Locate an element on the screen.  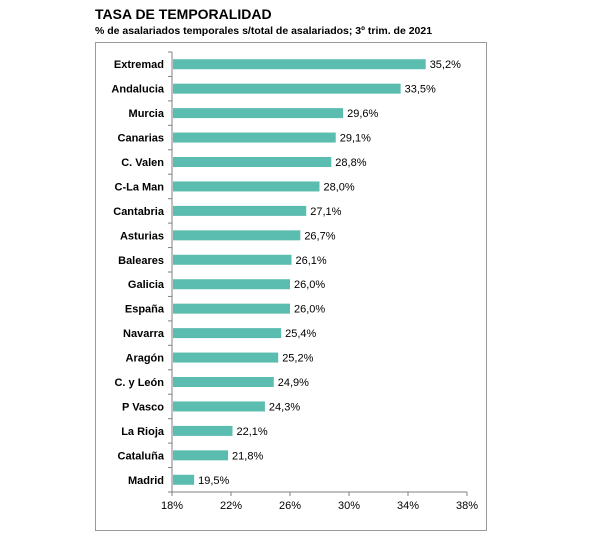
category-label: Extremad is located at coordinates (139, 65).